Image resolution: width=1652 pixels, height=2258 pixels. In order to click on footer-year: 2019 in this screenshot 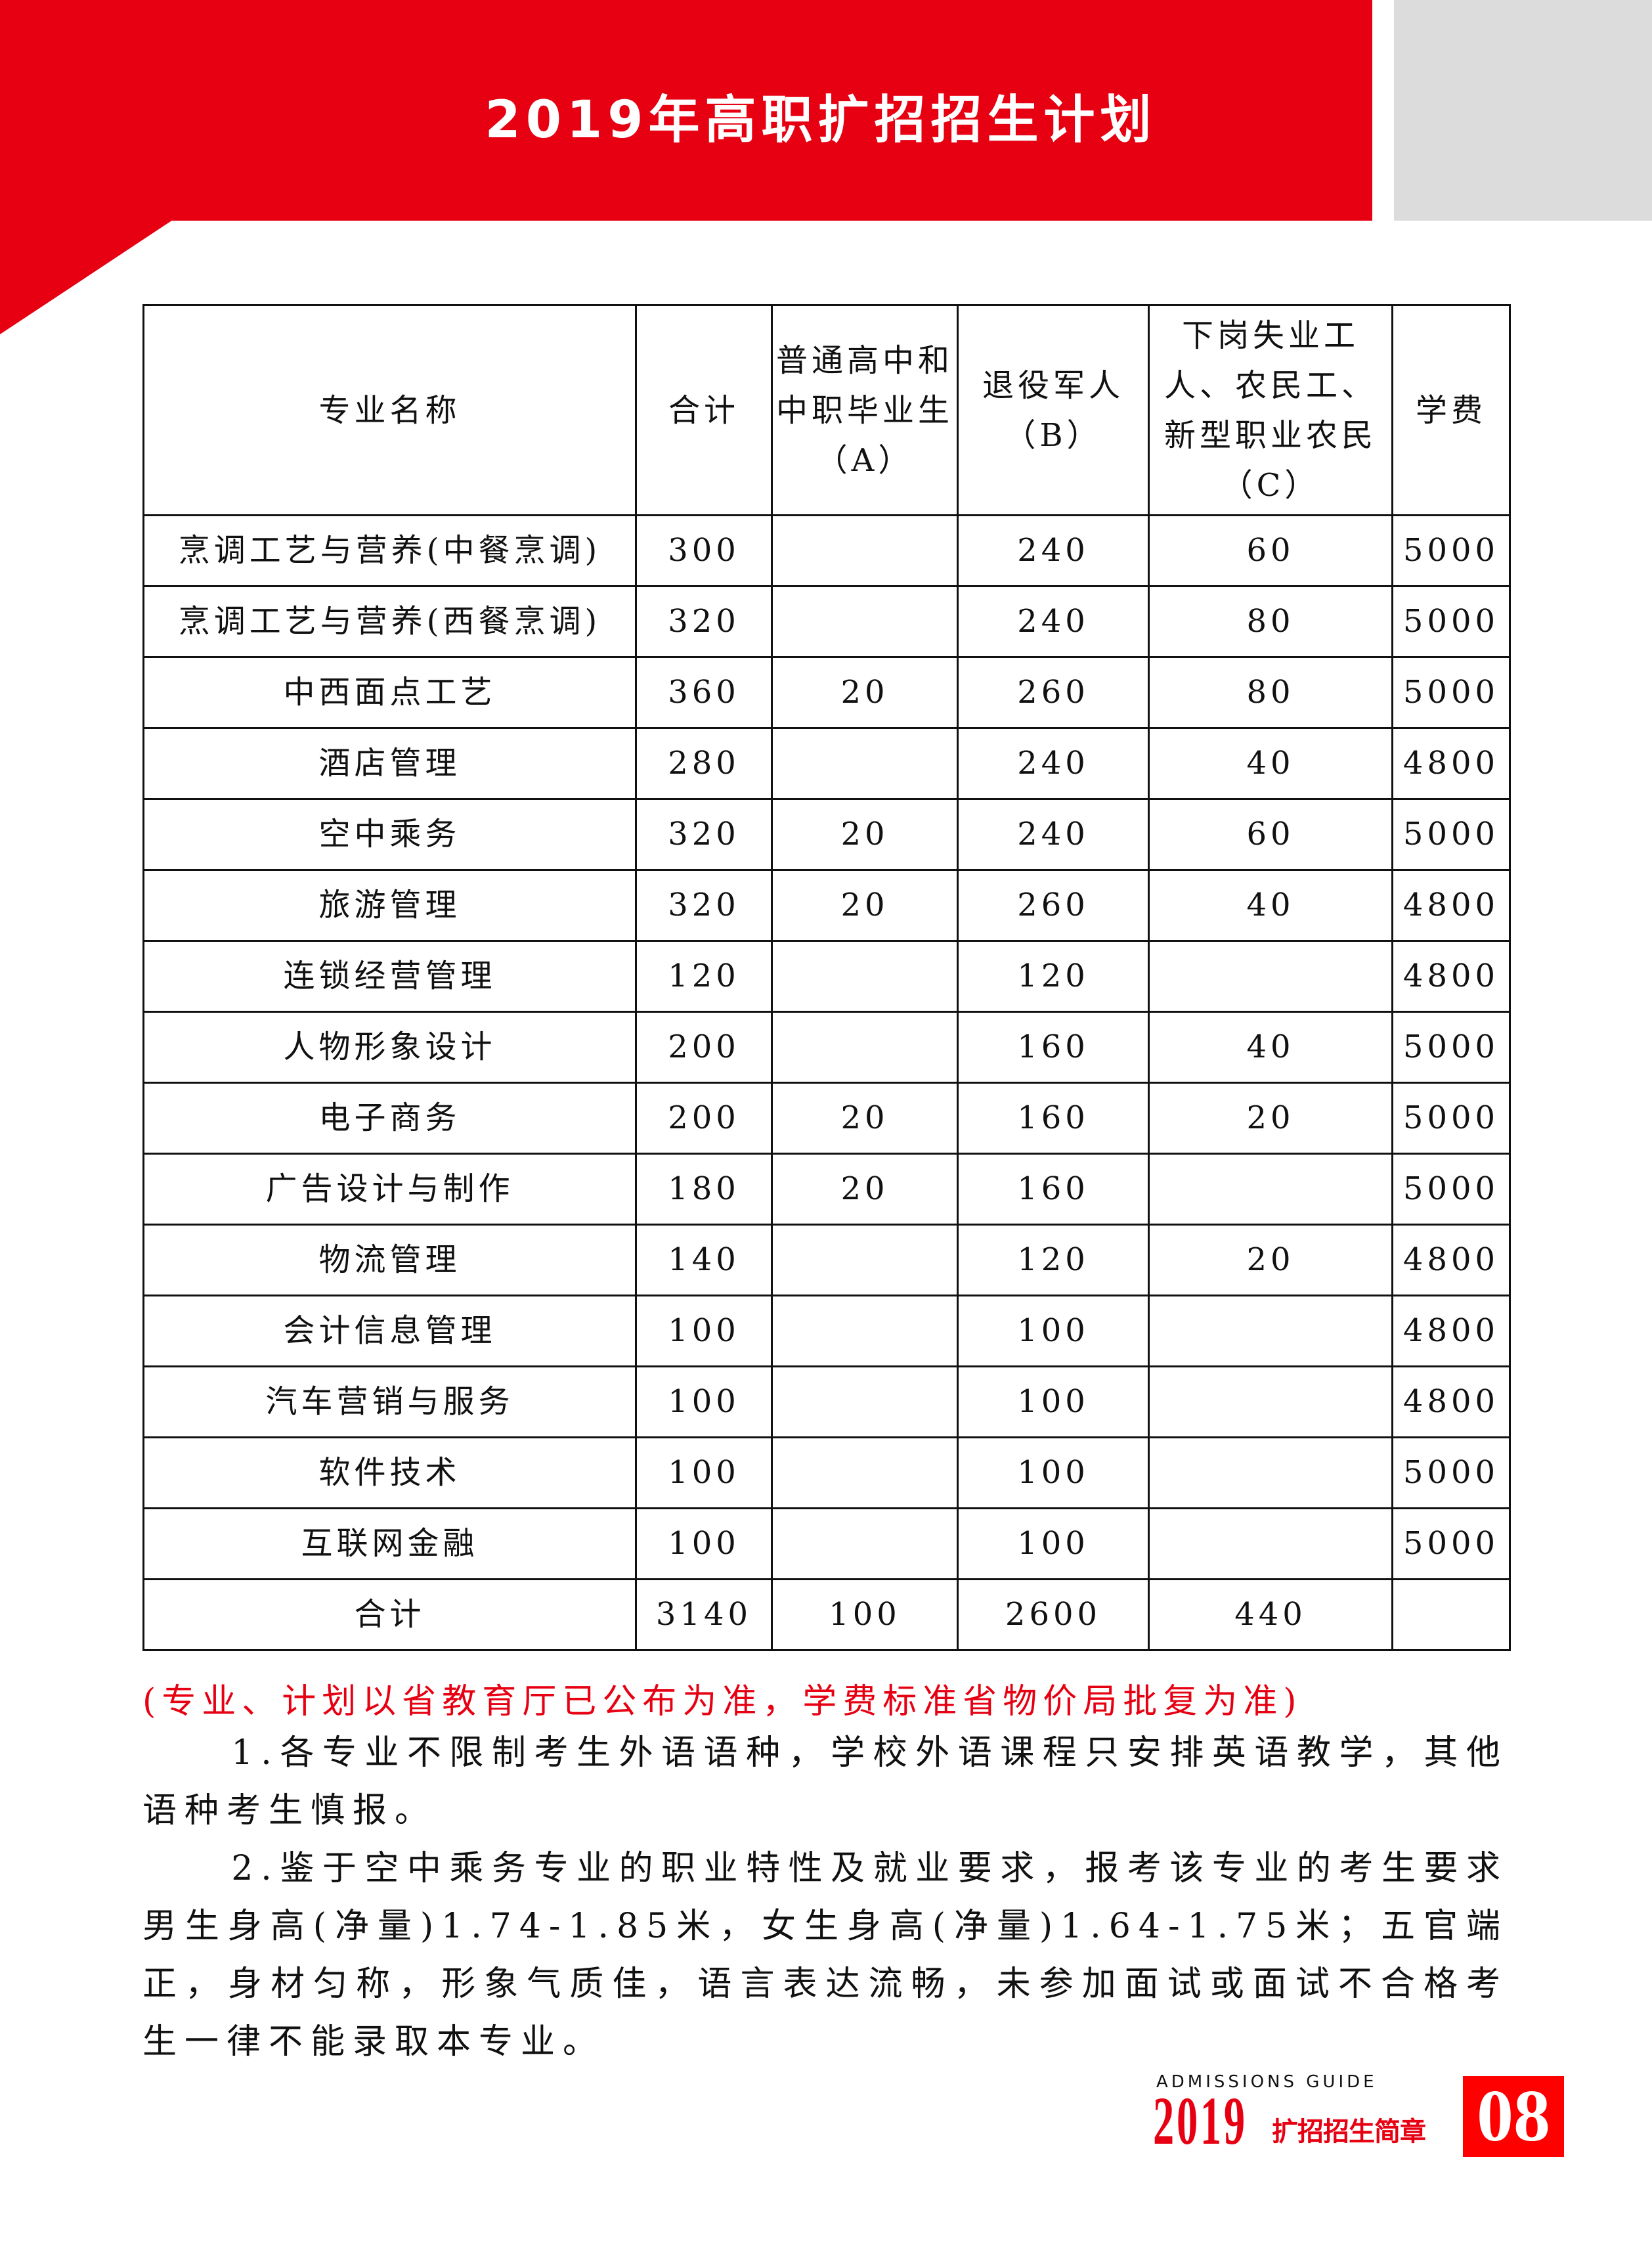, I will do `click(1200, 2121)`.